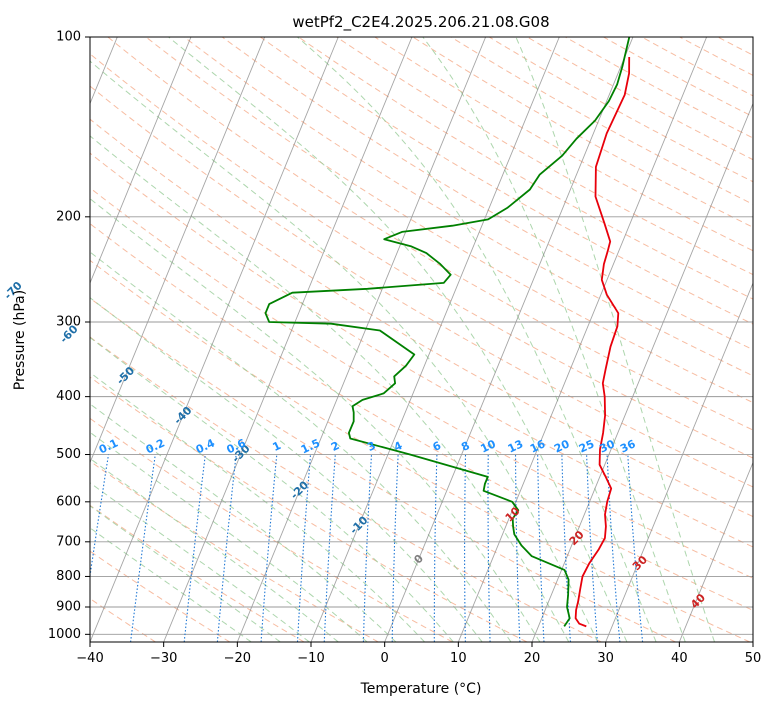  I want to click on x-tick-label: −20, so click(237, 658).